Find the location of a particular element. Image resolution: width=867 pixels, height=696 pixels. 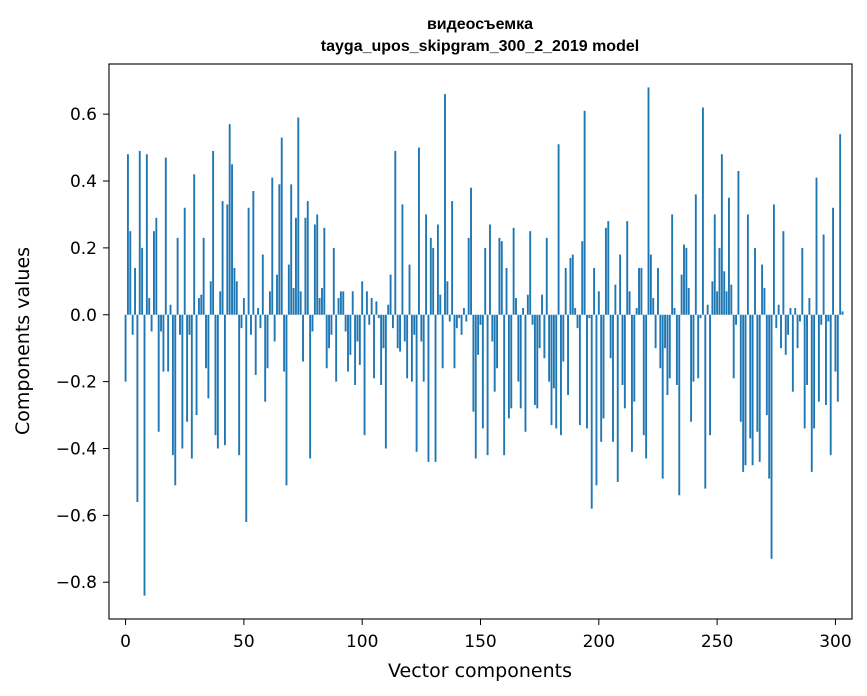

y-tick-label: −0.8 is located at coordinates (76, 583).